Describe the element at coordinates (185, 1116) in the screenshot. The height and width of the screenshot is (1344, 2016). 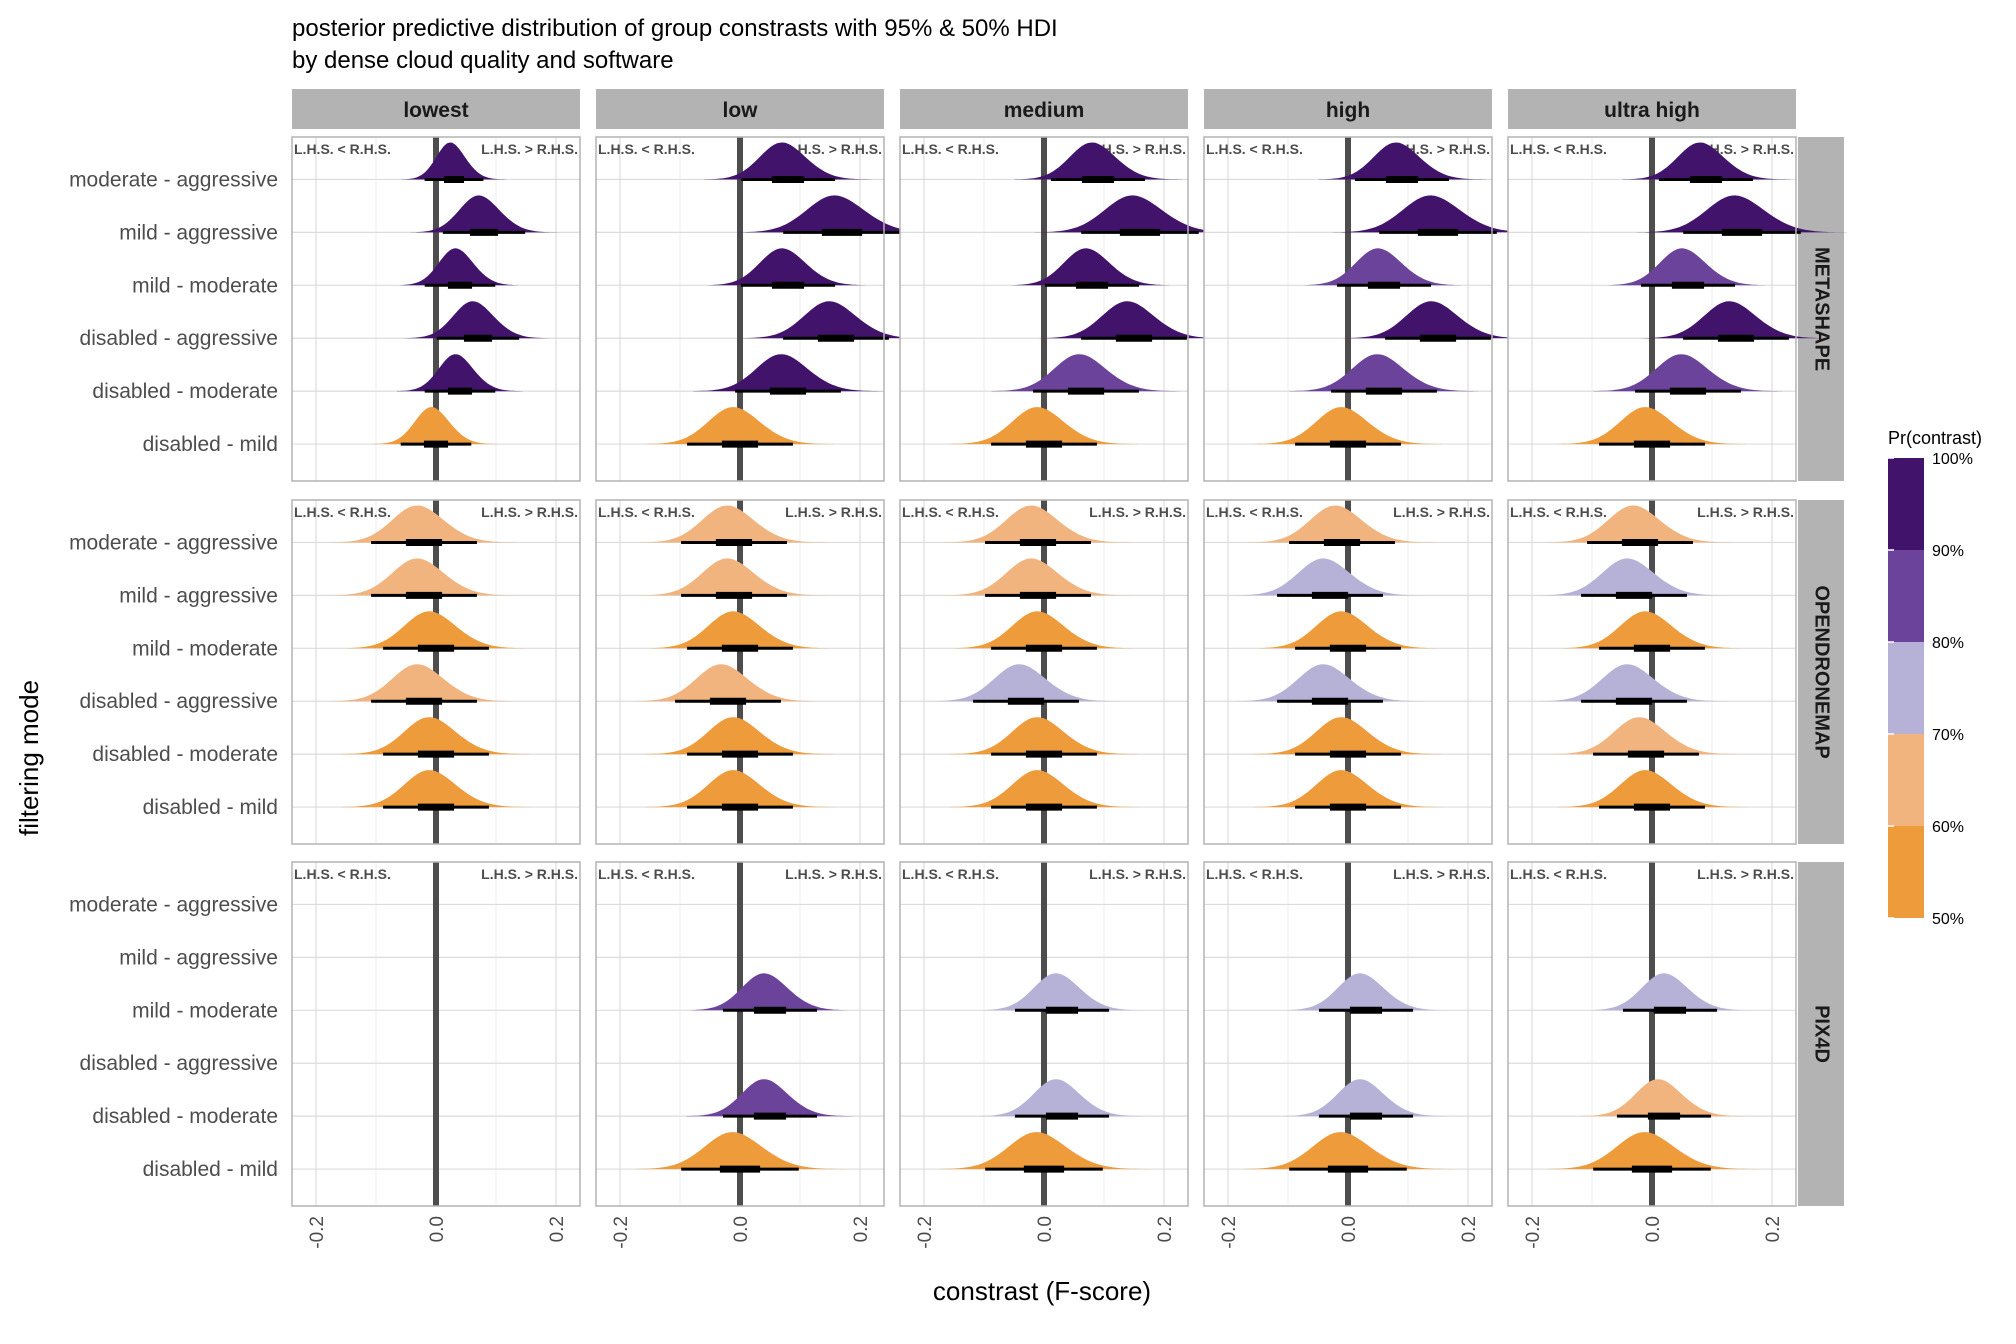
I see `y-tick-label: disabled - moderate` at that location.